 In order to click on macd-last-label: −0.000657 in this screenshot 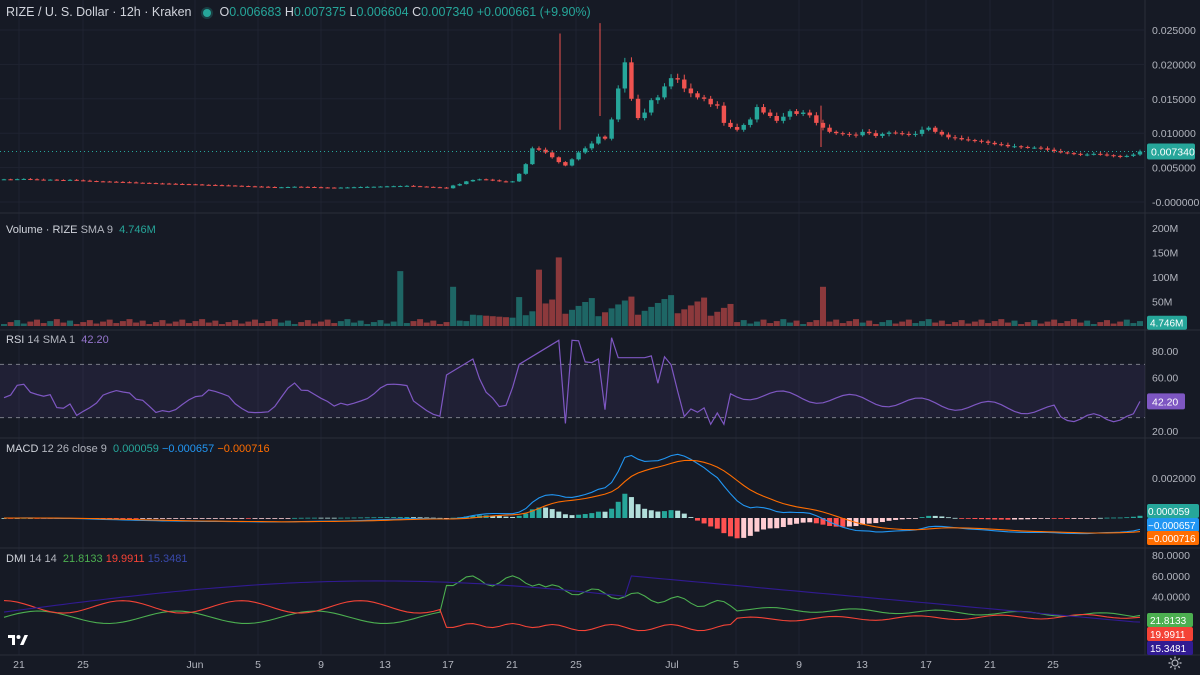, I will do `click(1172, 526)`.